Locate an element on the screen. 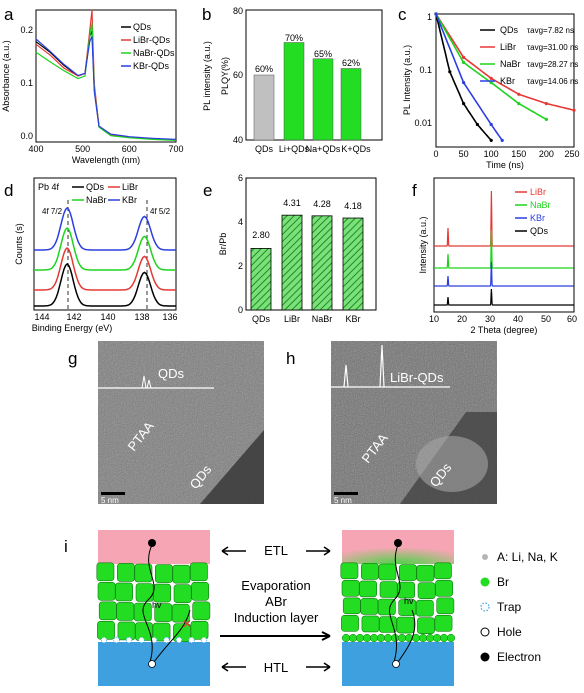  panel-f-frame is located at coordinates (504, 245).